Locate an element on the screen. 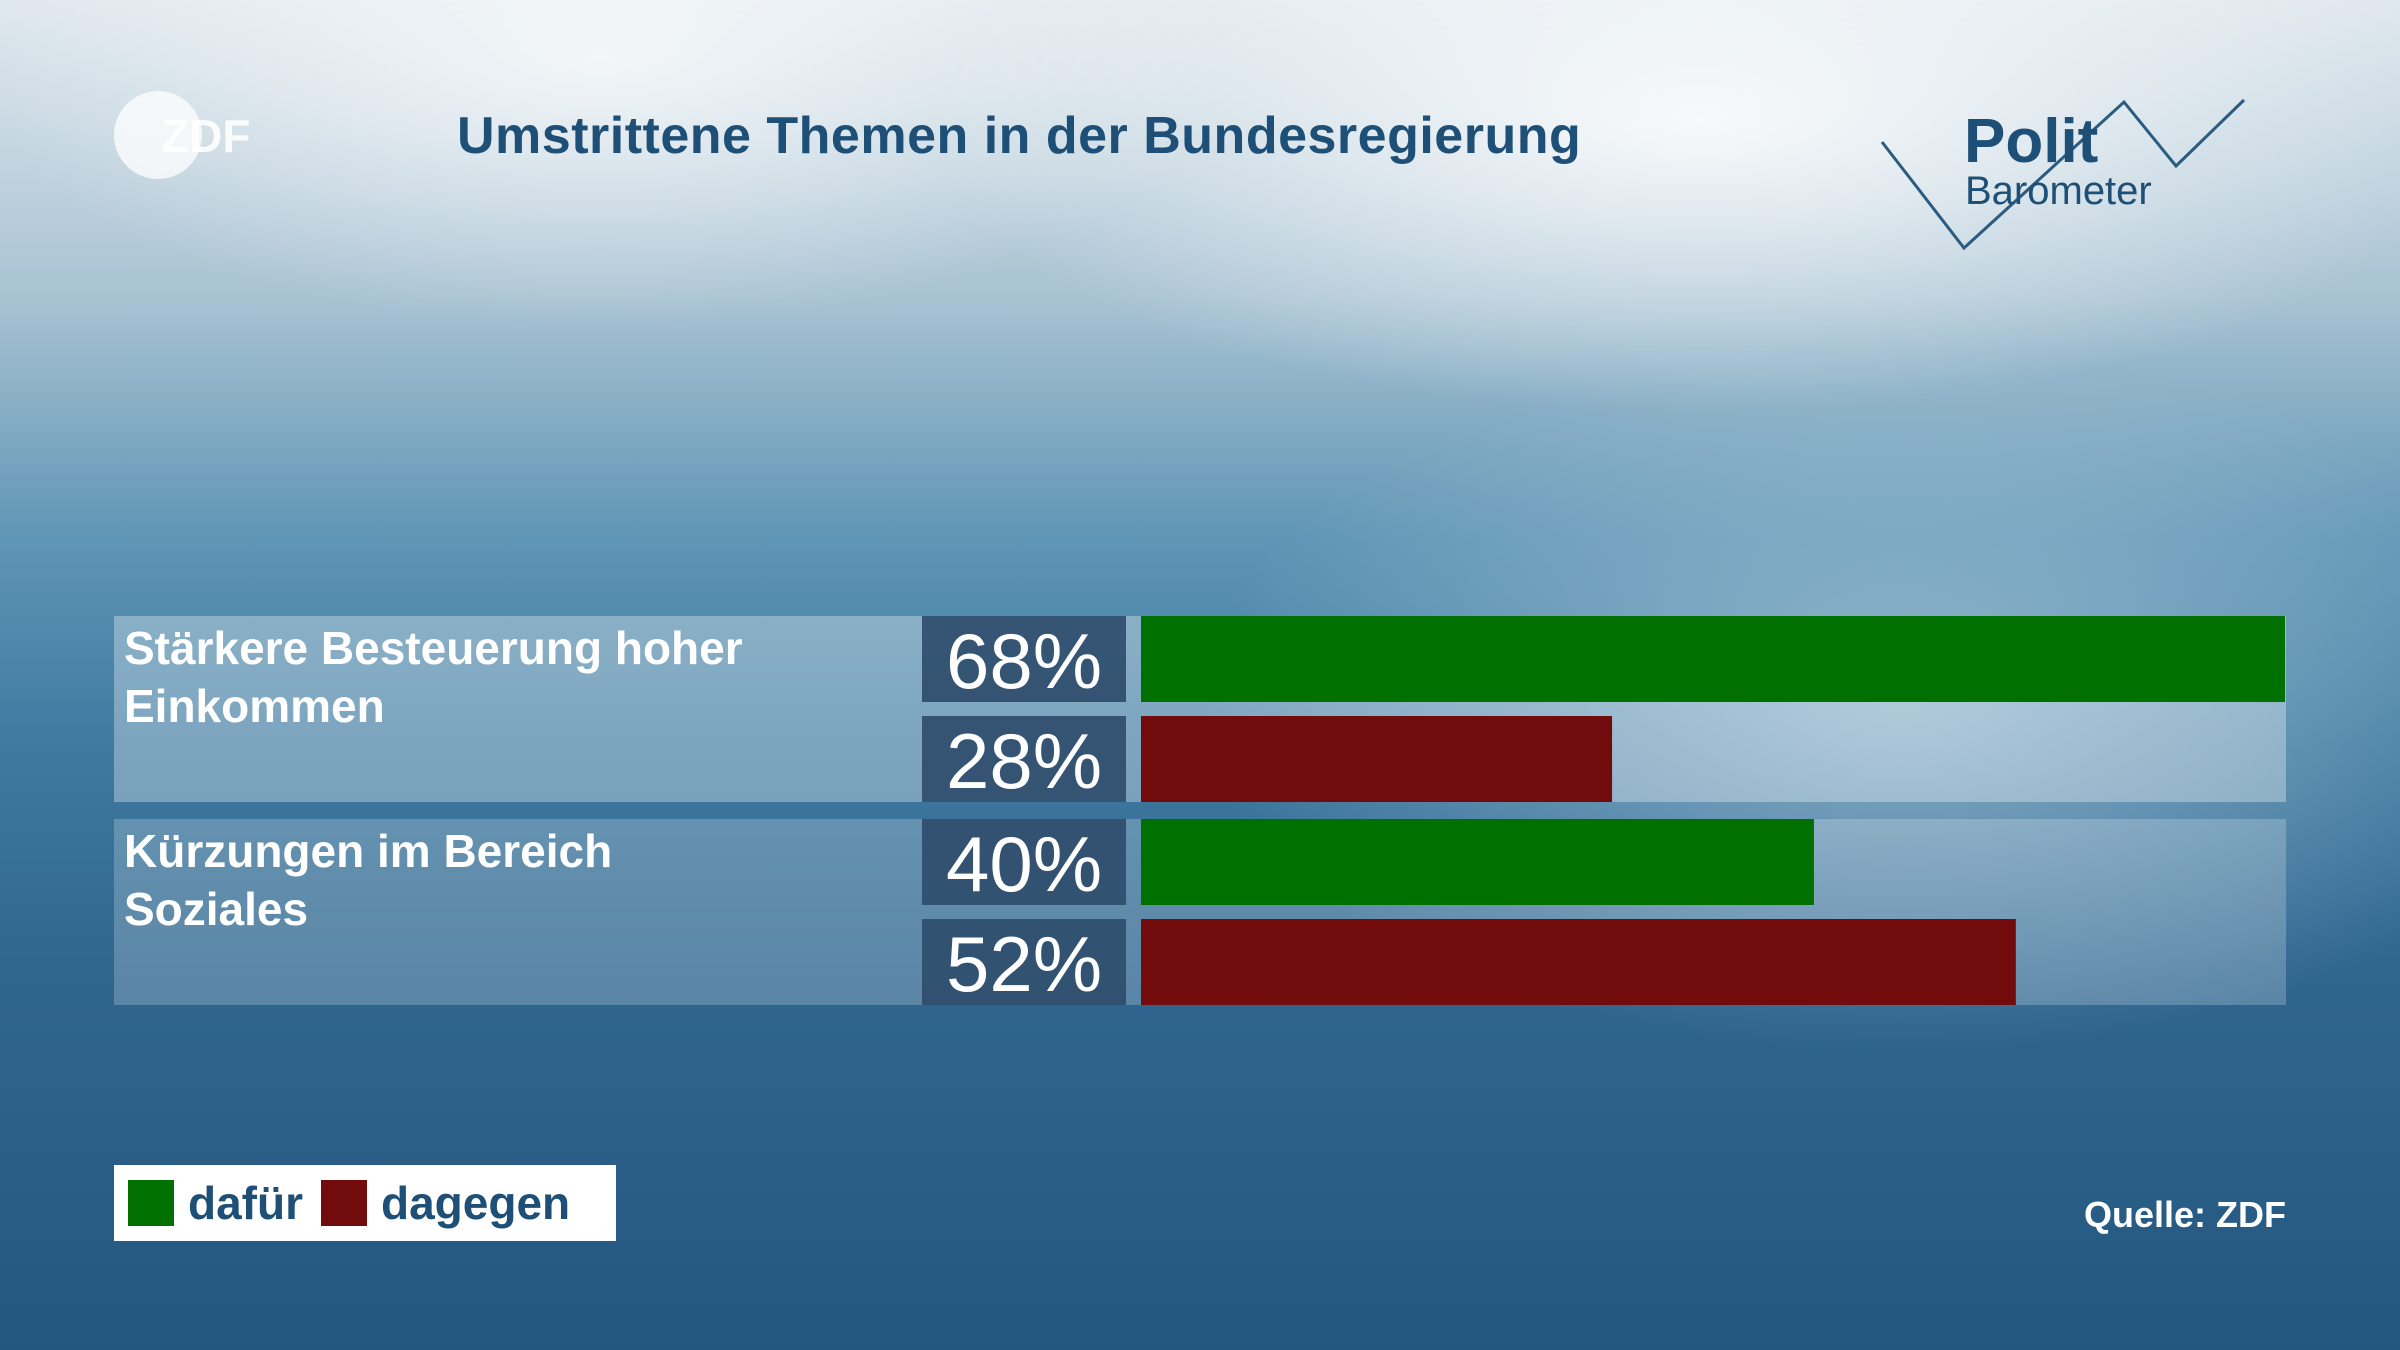 The image size is (2400, 1350). value-label-2-2: 52% is located at coordinates (1024, 964).